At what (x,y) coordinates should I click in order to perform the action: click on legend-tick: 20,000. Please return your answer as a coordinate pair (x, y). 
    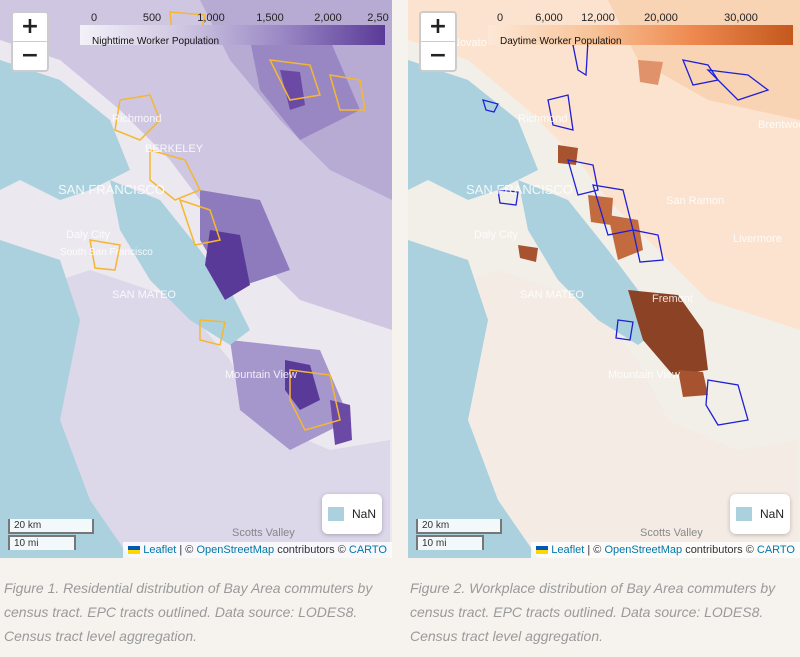
    Looking at the image, I should click on (661, 18).